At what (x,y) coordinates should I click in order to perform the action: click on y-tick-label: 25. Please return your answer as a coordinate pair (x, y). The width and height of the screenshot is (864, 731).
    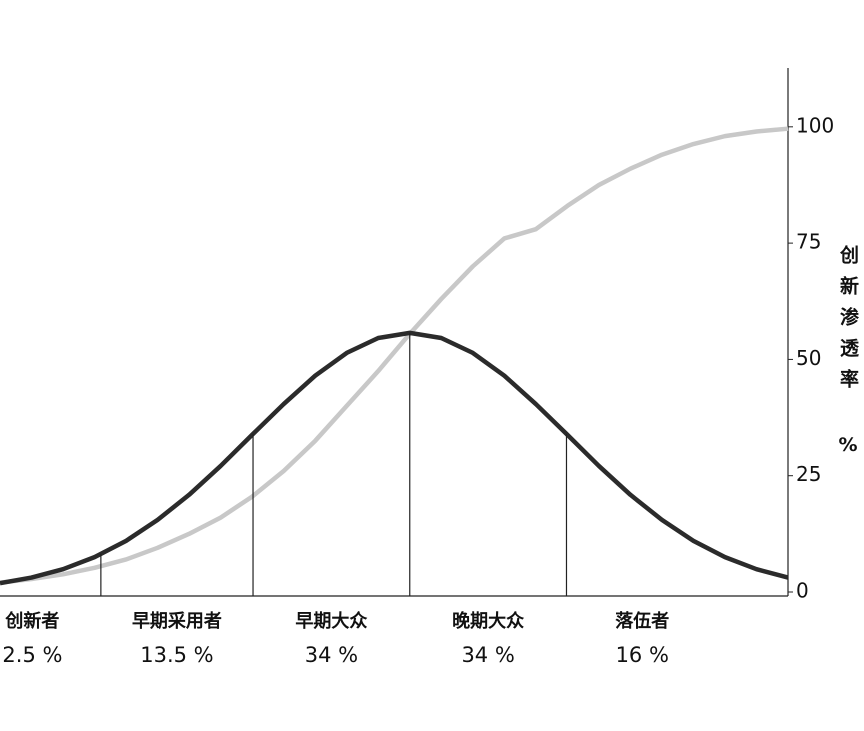
    Looking at the image, I should click on (808, 474).